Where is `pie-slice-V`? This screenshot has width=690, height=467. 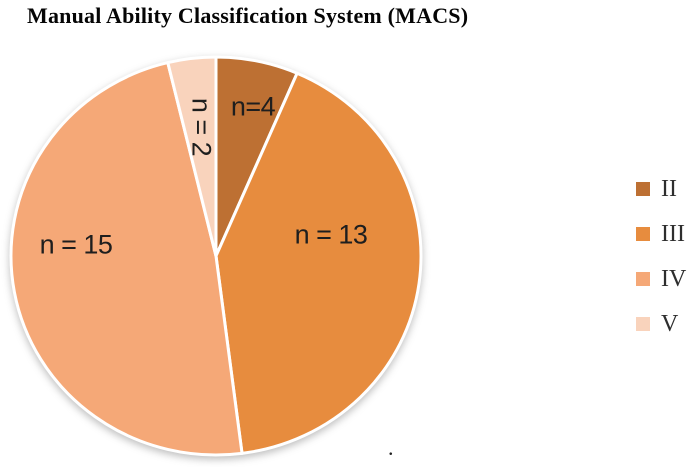
pie-slice-V is located at coordinates (192, 156).